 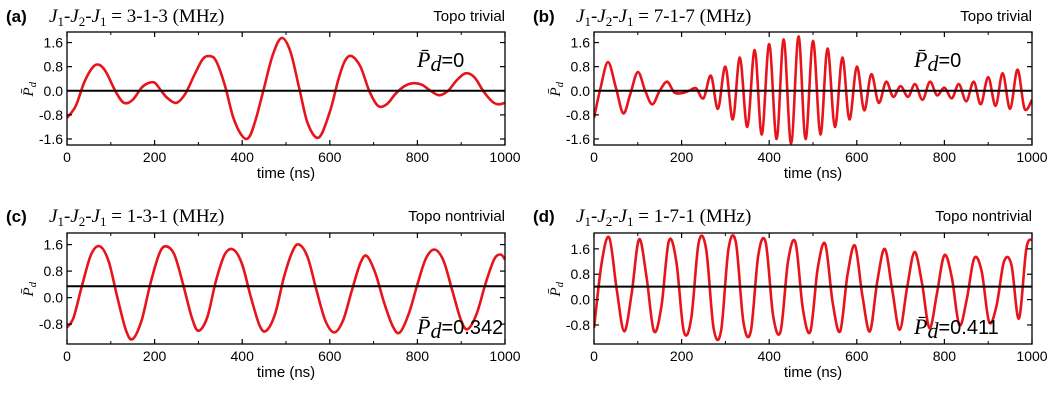 I want to click on average-annotation: P̄d=0.342, so click(x=459, y=328).